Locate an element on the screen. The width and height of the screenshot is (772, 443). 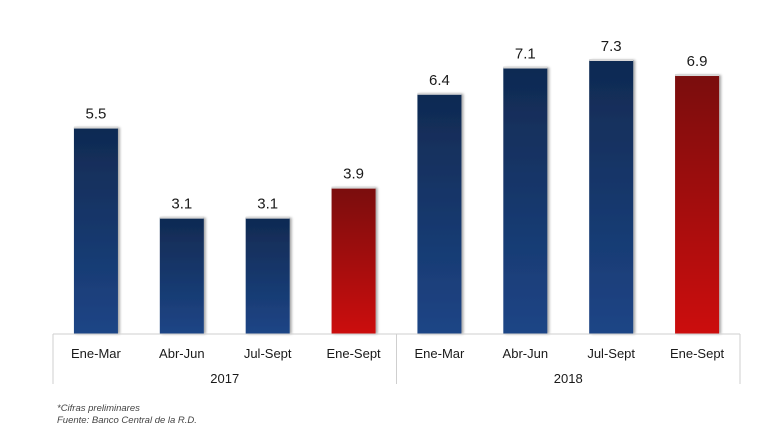
value-label-6: 7.1 is located at coordinates (525, 54).